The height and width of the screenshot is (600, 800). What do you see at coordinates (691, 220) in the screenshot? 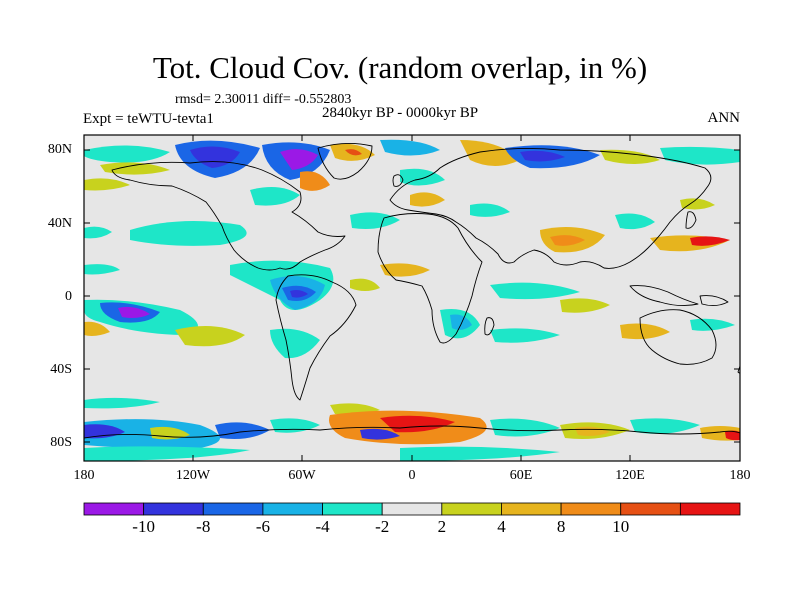
I see `coast-japan` at bounding box center [691, 220].